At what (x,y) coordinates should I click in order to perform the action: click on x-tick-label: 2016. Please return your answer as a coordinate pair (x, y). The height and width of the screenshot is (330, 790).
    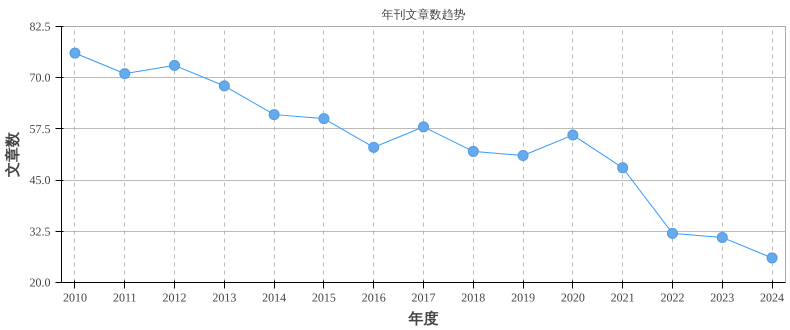
    Looking at the image, I should click on (374, 297).